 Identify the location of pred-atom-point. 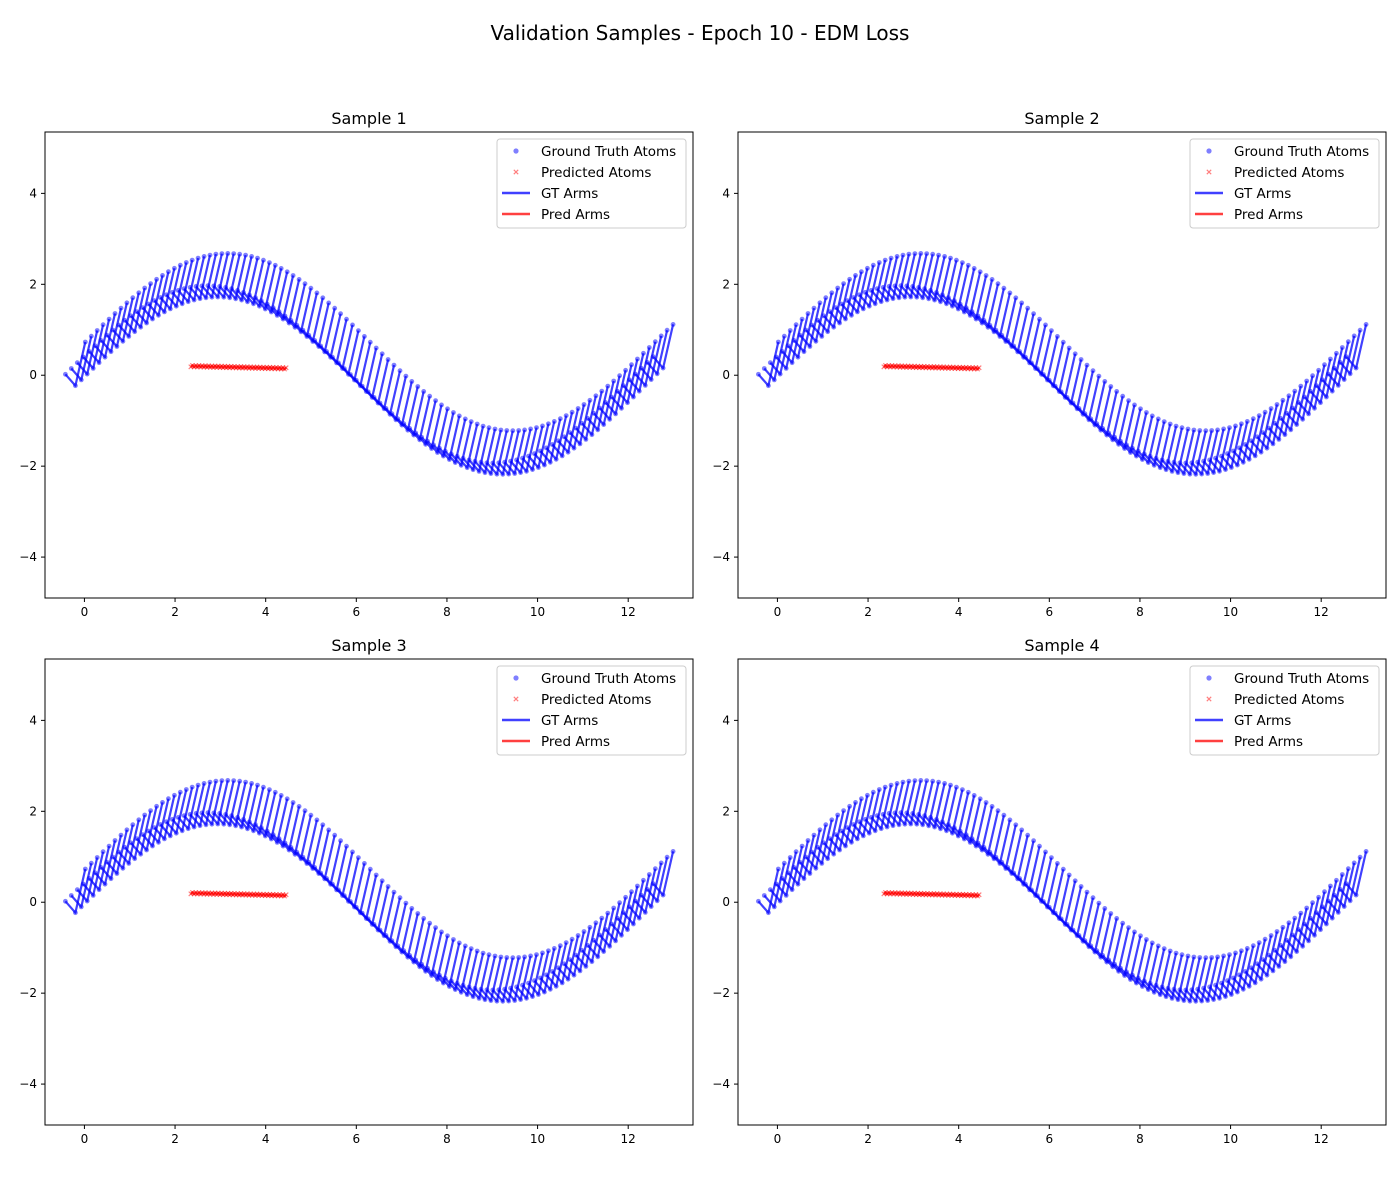
(979, 368).